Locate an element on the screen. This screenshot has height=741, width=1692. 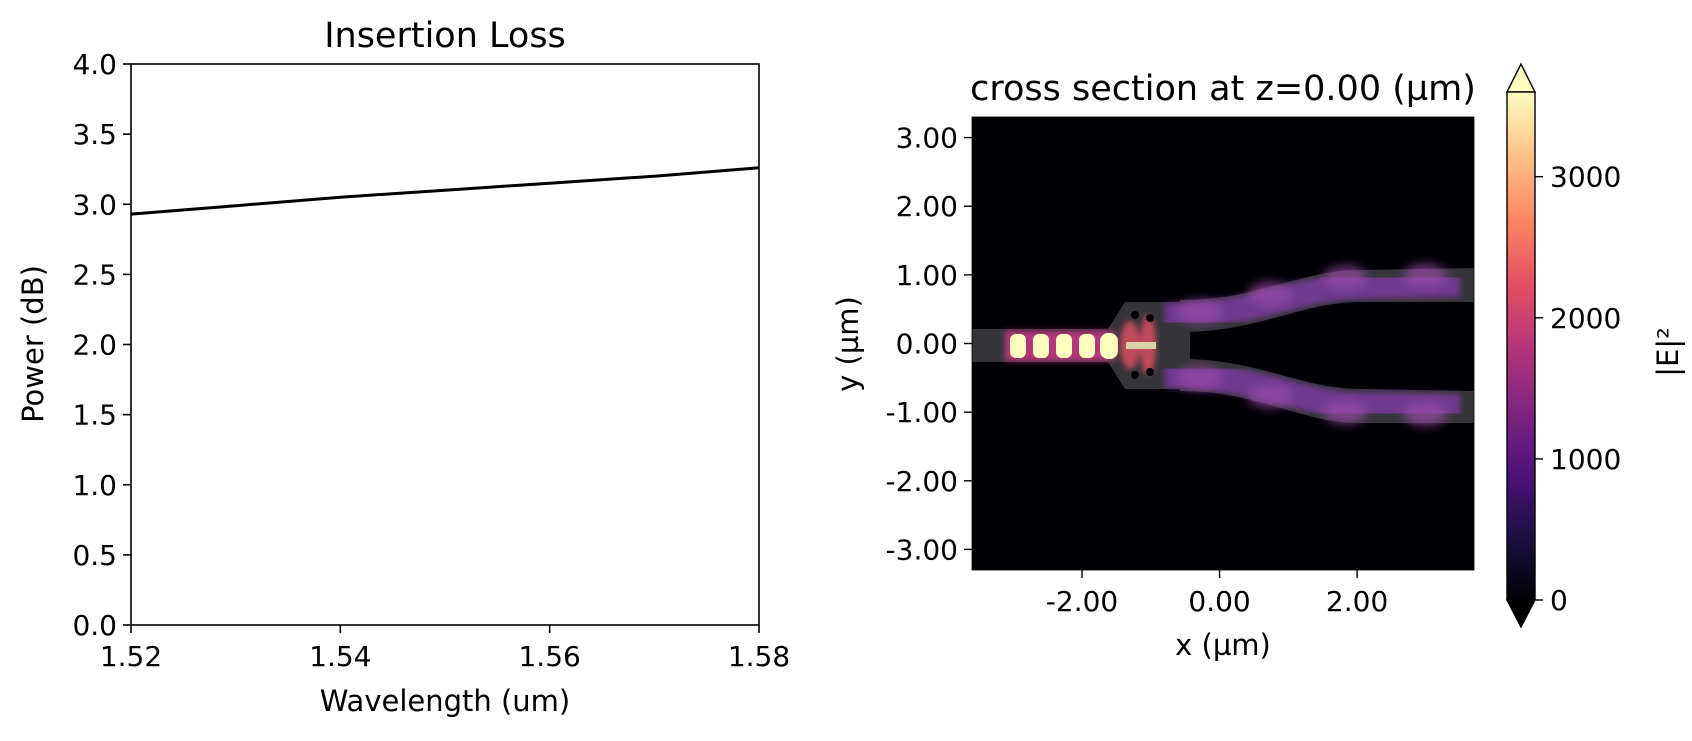
right-x-tick-label: -2.00 is located at coordinates (1082, 601).